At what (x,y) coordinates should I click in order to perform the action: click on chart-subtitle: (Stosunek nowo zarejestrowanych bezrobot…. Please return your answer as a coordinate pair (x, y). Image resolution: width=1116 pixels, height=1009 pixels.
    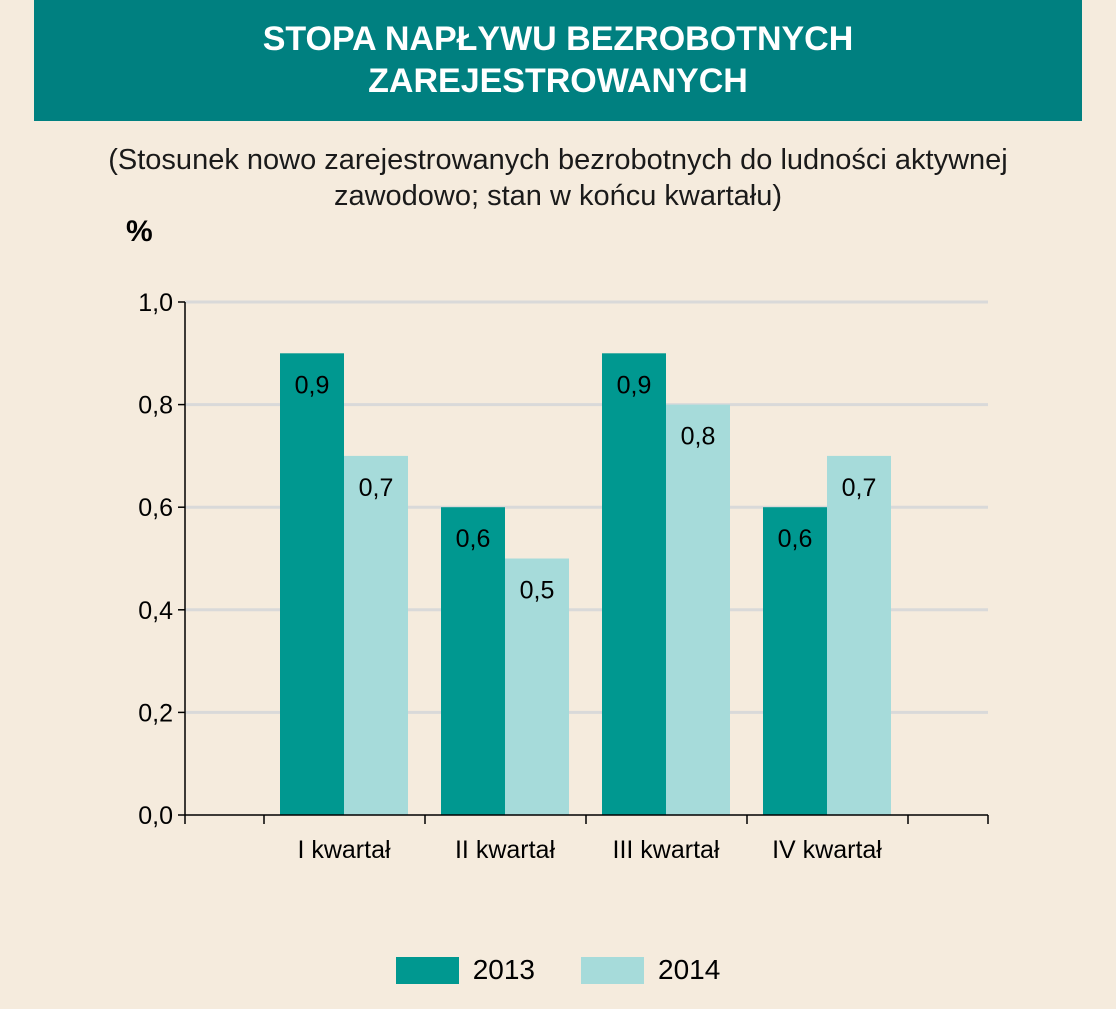
    Looking at the image, I should click on (558, 178).